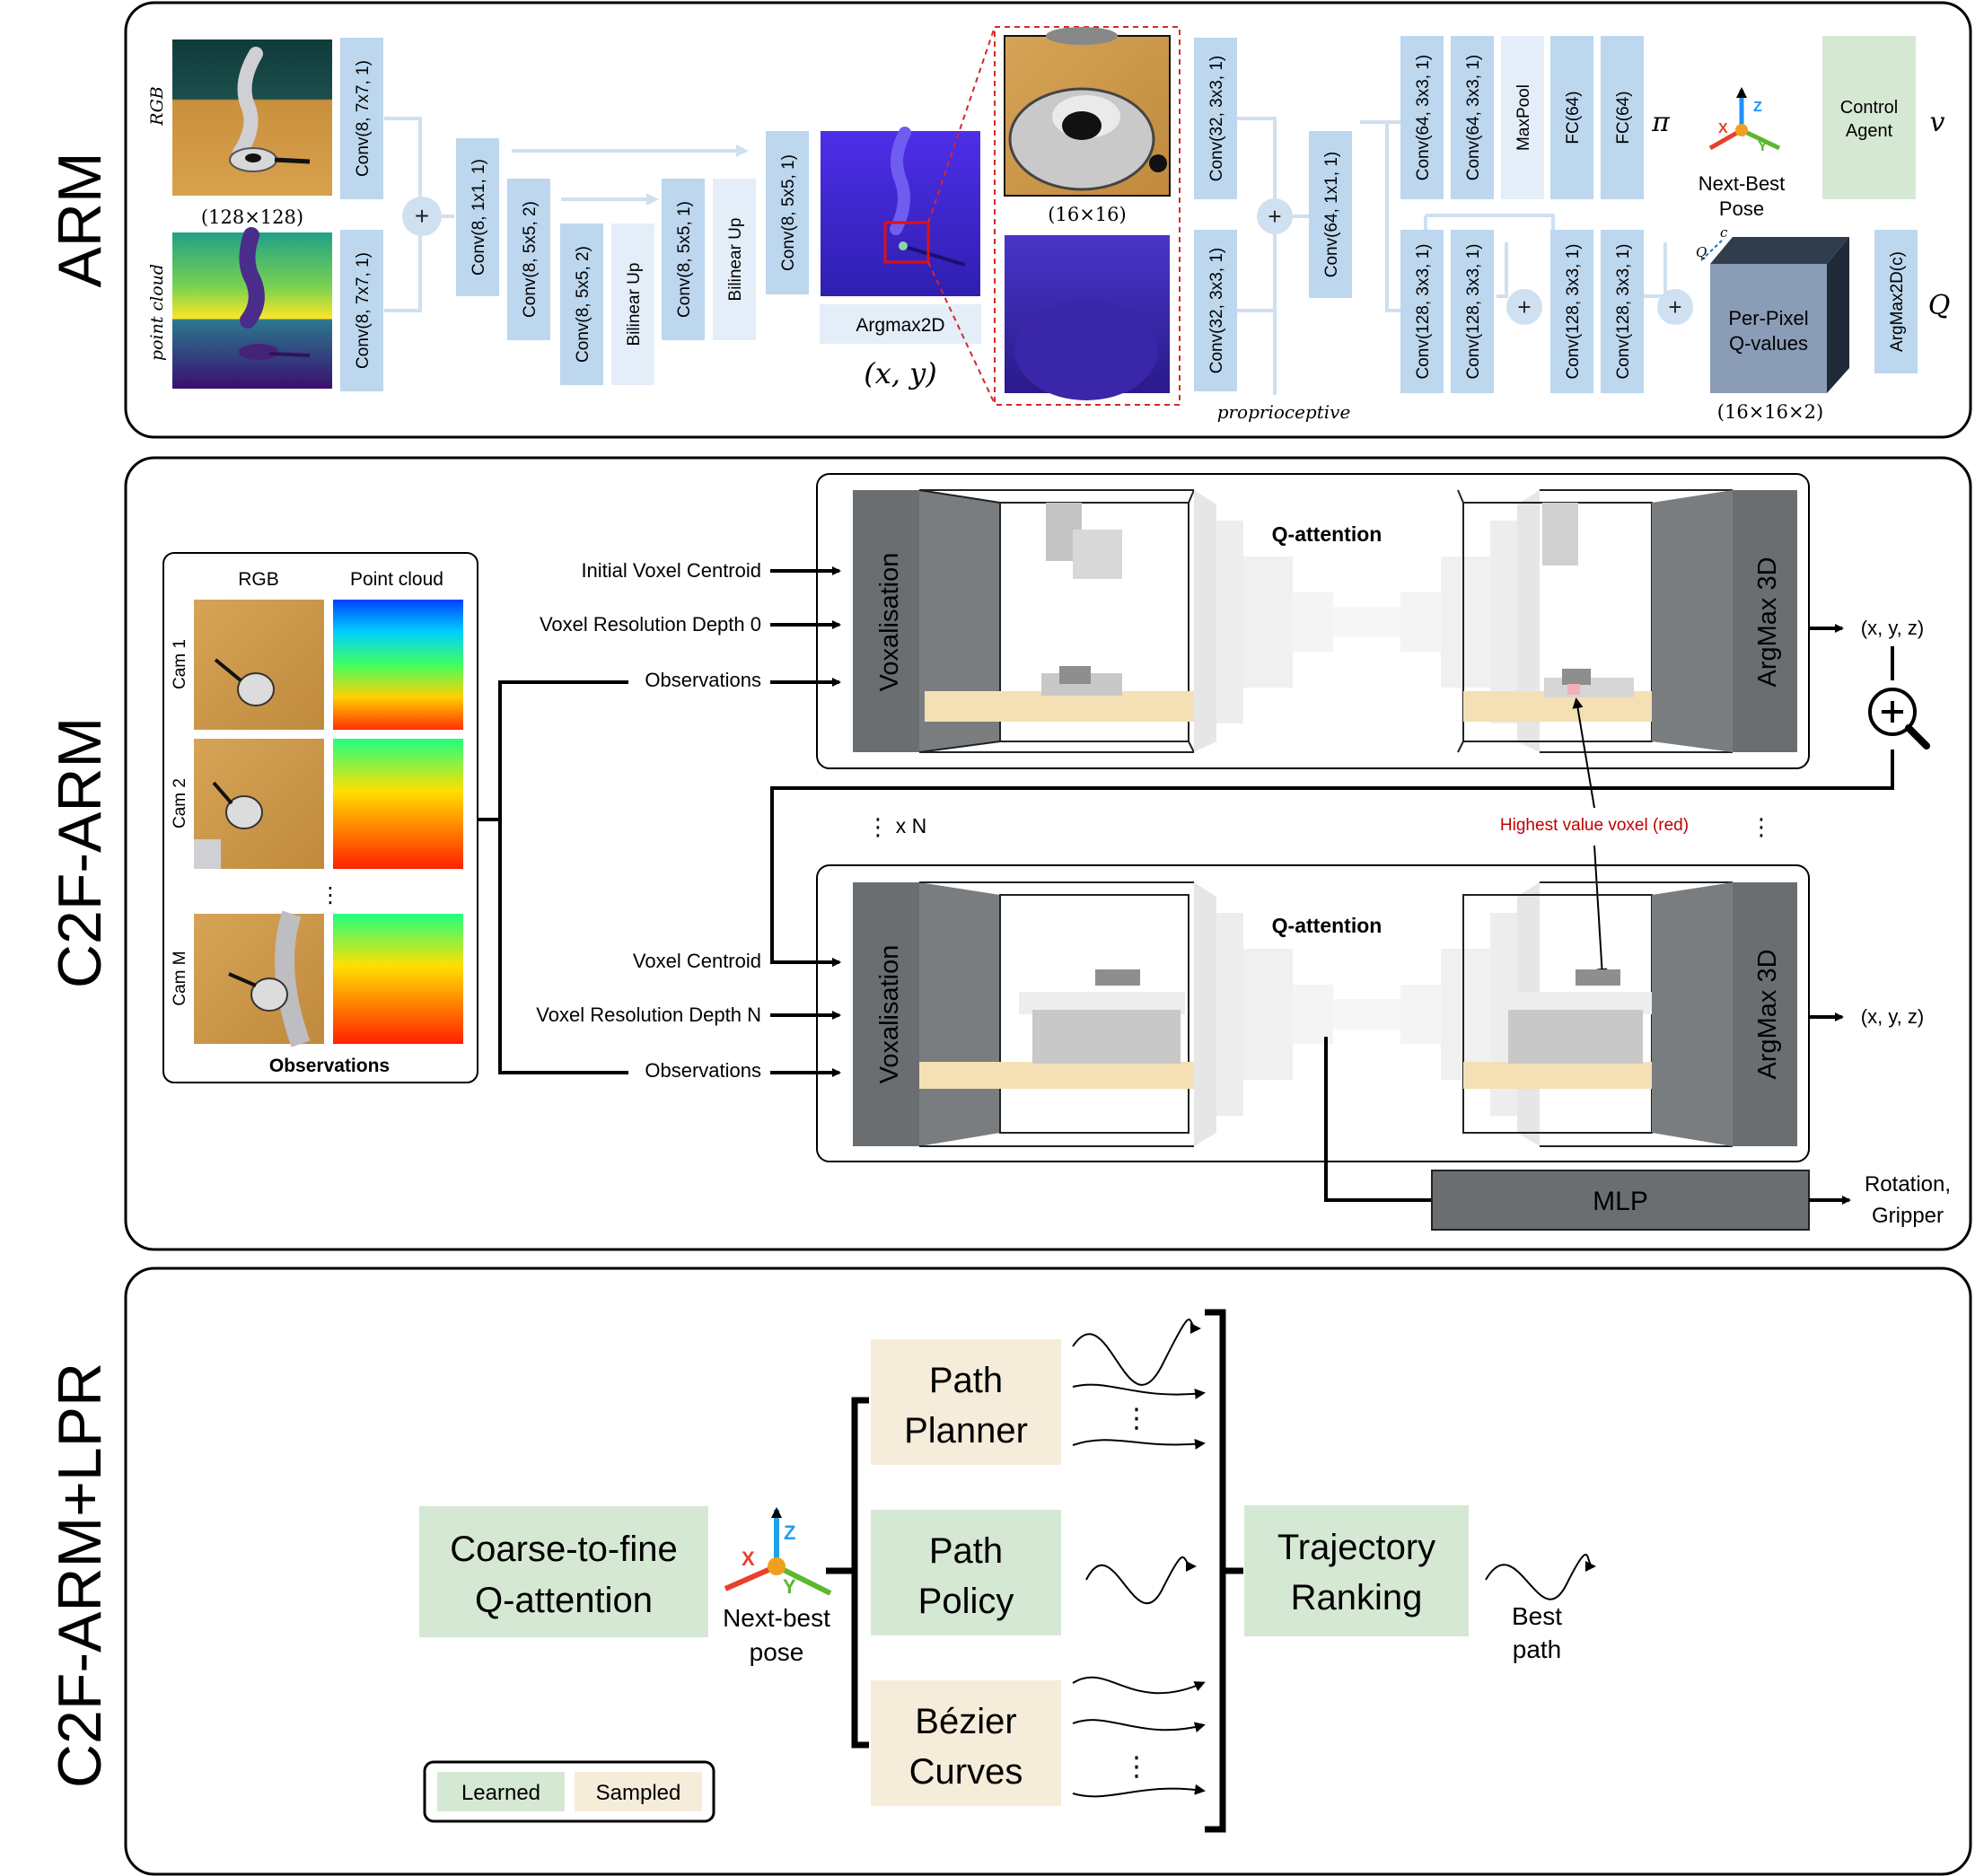 The height and width of the screenshot is (1876, 1975). What do you see at coordinates (1629, 1014) in the screenshot?
I see `c2f-bottom-output-scene` at bounding box center [1629, 1014].